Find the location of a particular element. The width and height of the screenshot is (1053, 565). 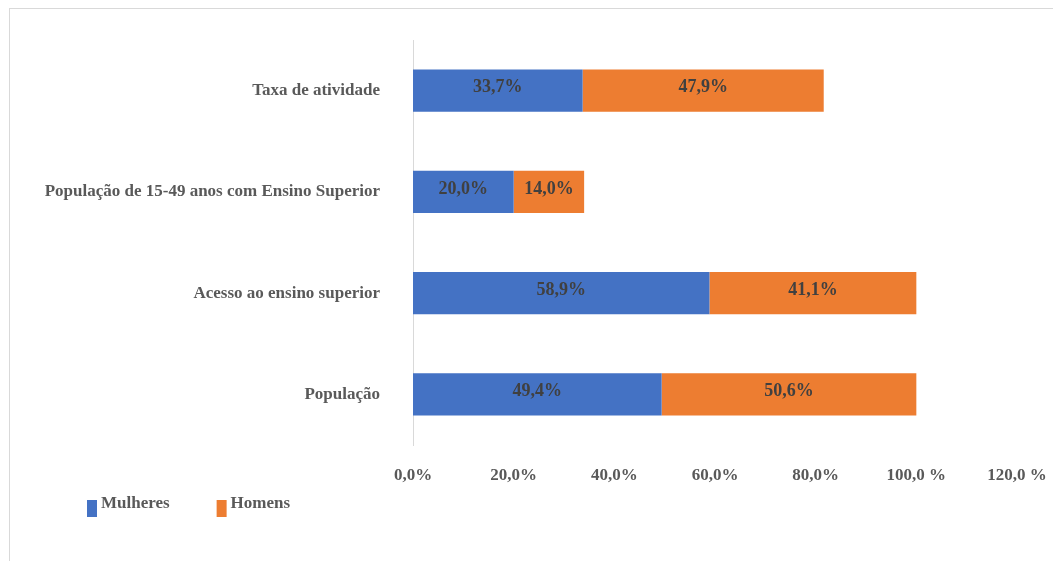

legend-label: Homens is located at coordinates (260, 503).